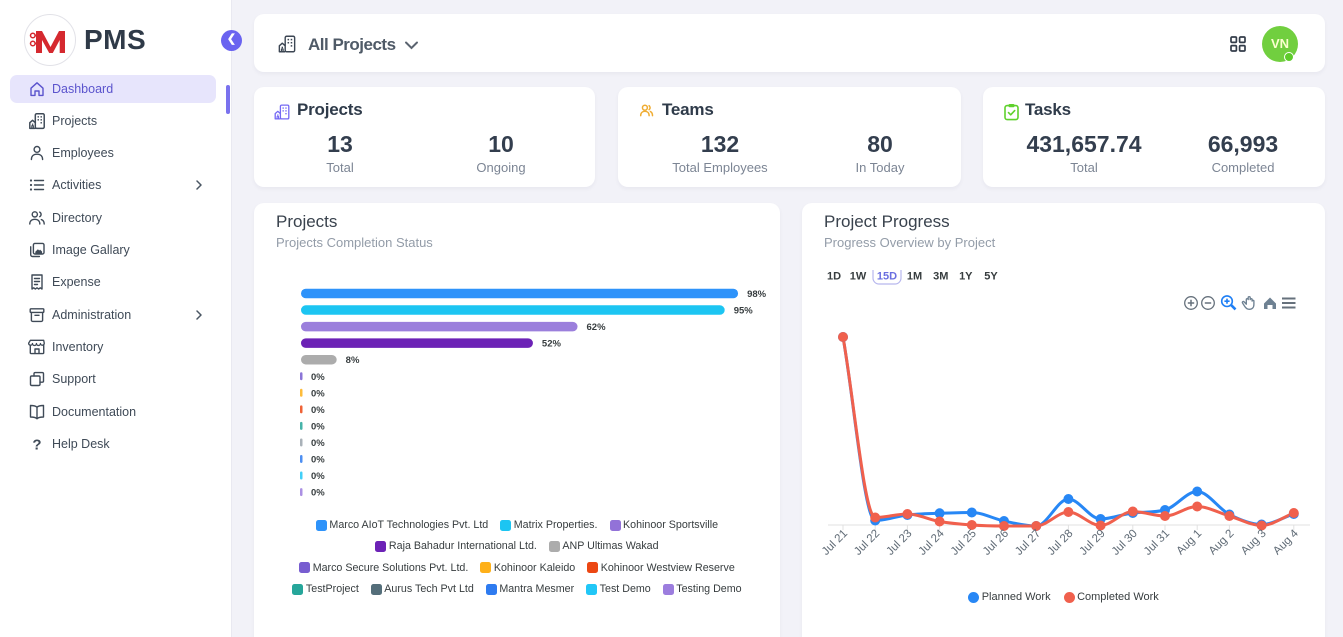 The height and width of the screenshot is (637, 1343). I want to click on svg-text: 1M, so click(914, 277).